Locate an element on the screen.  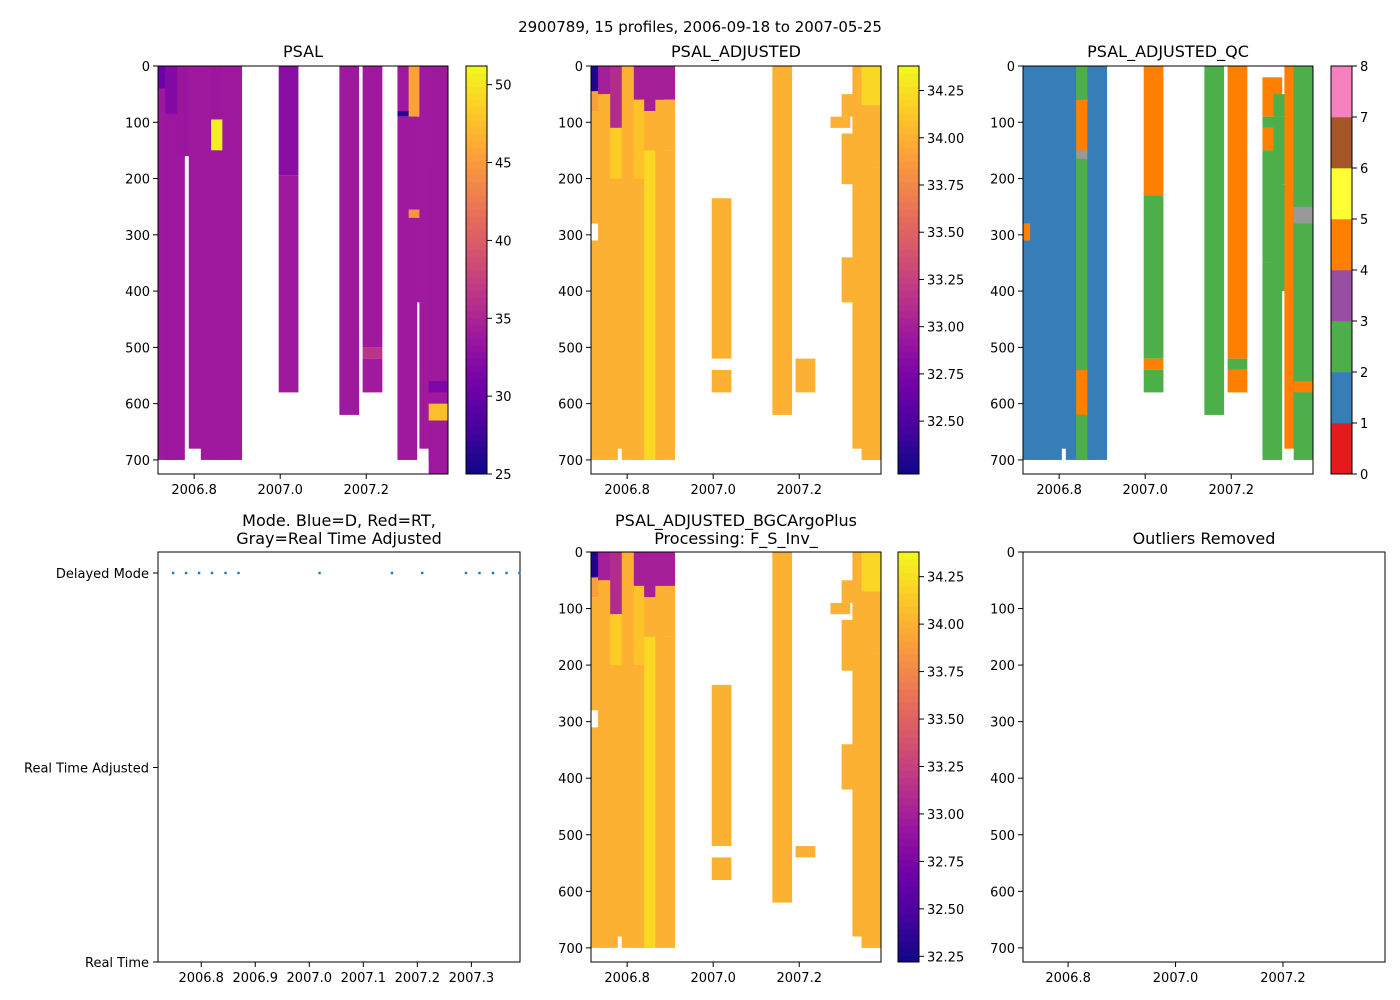
psal_adj_qc-colorbar-tick-label: 5 is located at coordinates (1364, 220).